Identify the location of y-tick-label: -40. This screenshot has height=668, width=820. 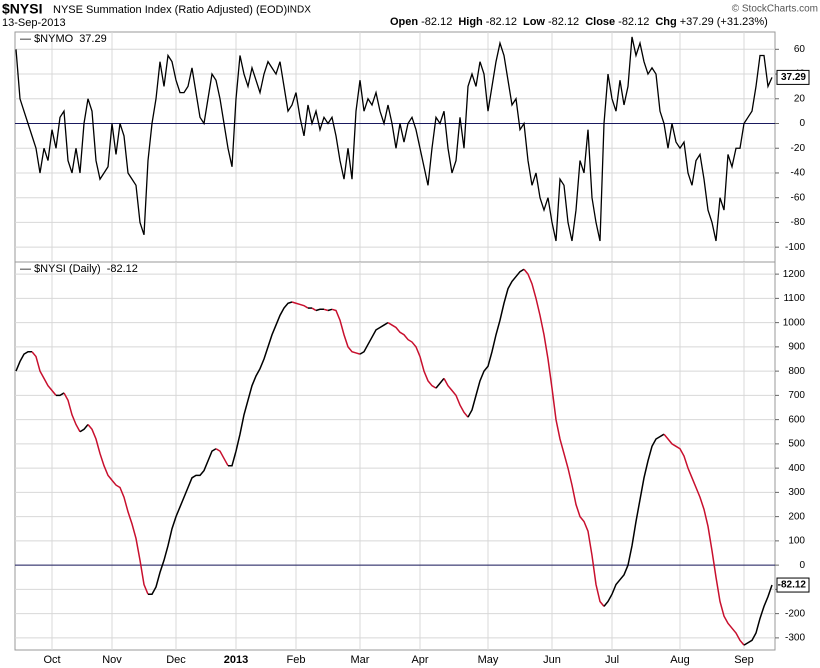
(798, 173).